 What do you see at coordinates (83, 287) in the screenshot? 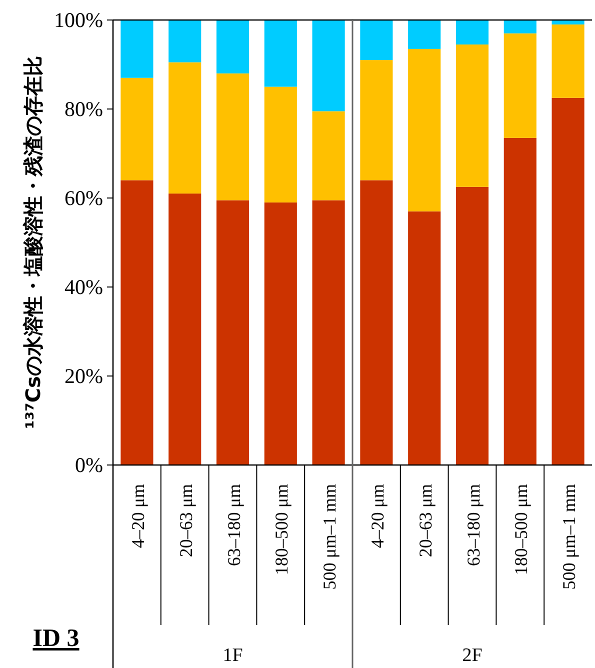
I see `y-tick-label: 40%` at bounding box center [83, 287].